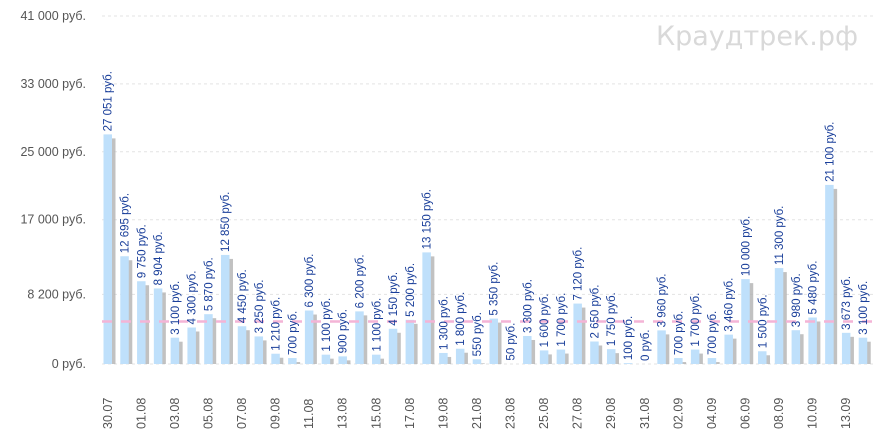 The height and width of the screenshot is (433, 881). Describe the element at coordinates (495, 289) in the screenshot. I see `bar-value-label: 5 350 руб.` at that location.